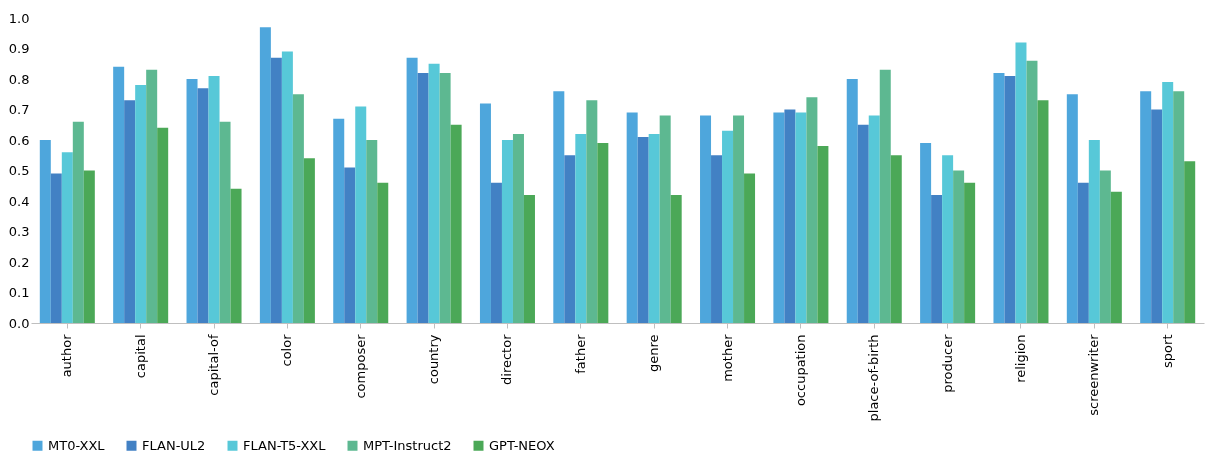 The width and height of the screenshot is (1212, 461). Describe the element at coordinates (522, 445) in the screenshot. I see `legend-label: GPT-NEOX` at that location.